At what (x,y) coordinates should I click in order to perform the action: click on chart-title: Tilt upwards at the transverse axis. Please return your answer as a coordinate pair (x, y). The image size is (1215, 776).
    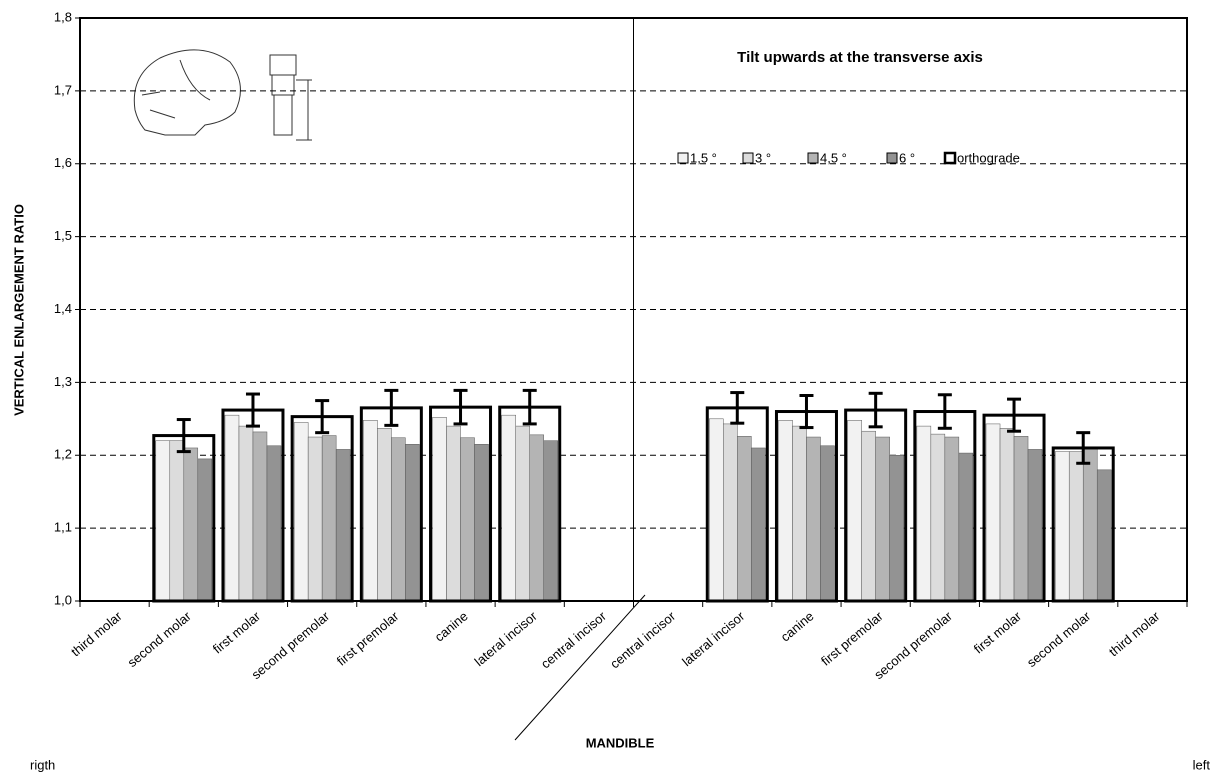
    Looking at the image, I should click on (860, 57).